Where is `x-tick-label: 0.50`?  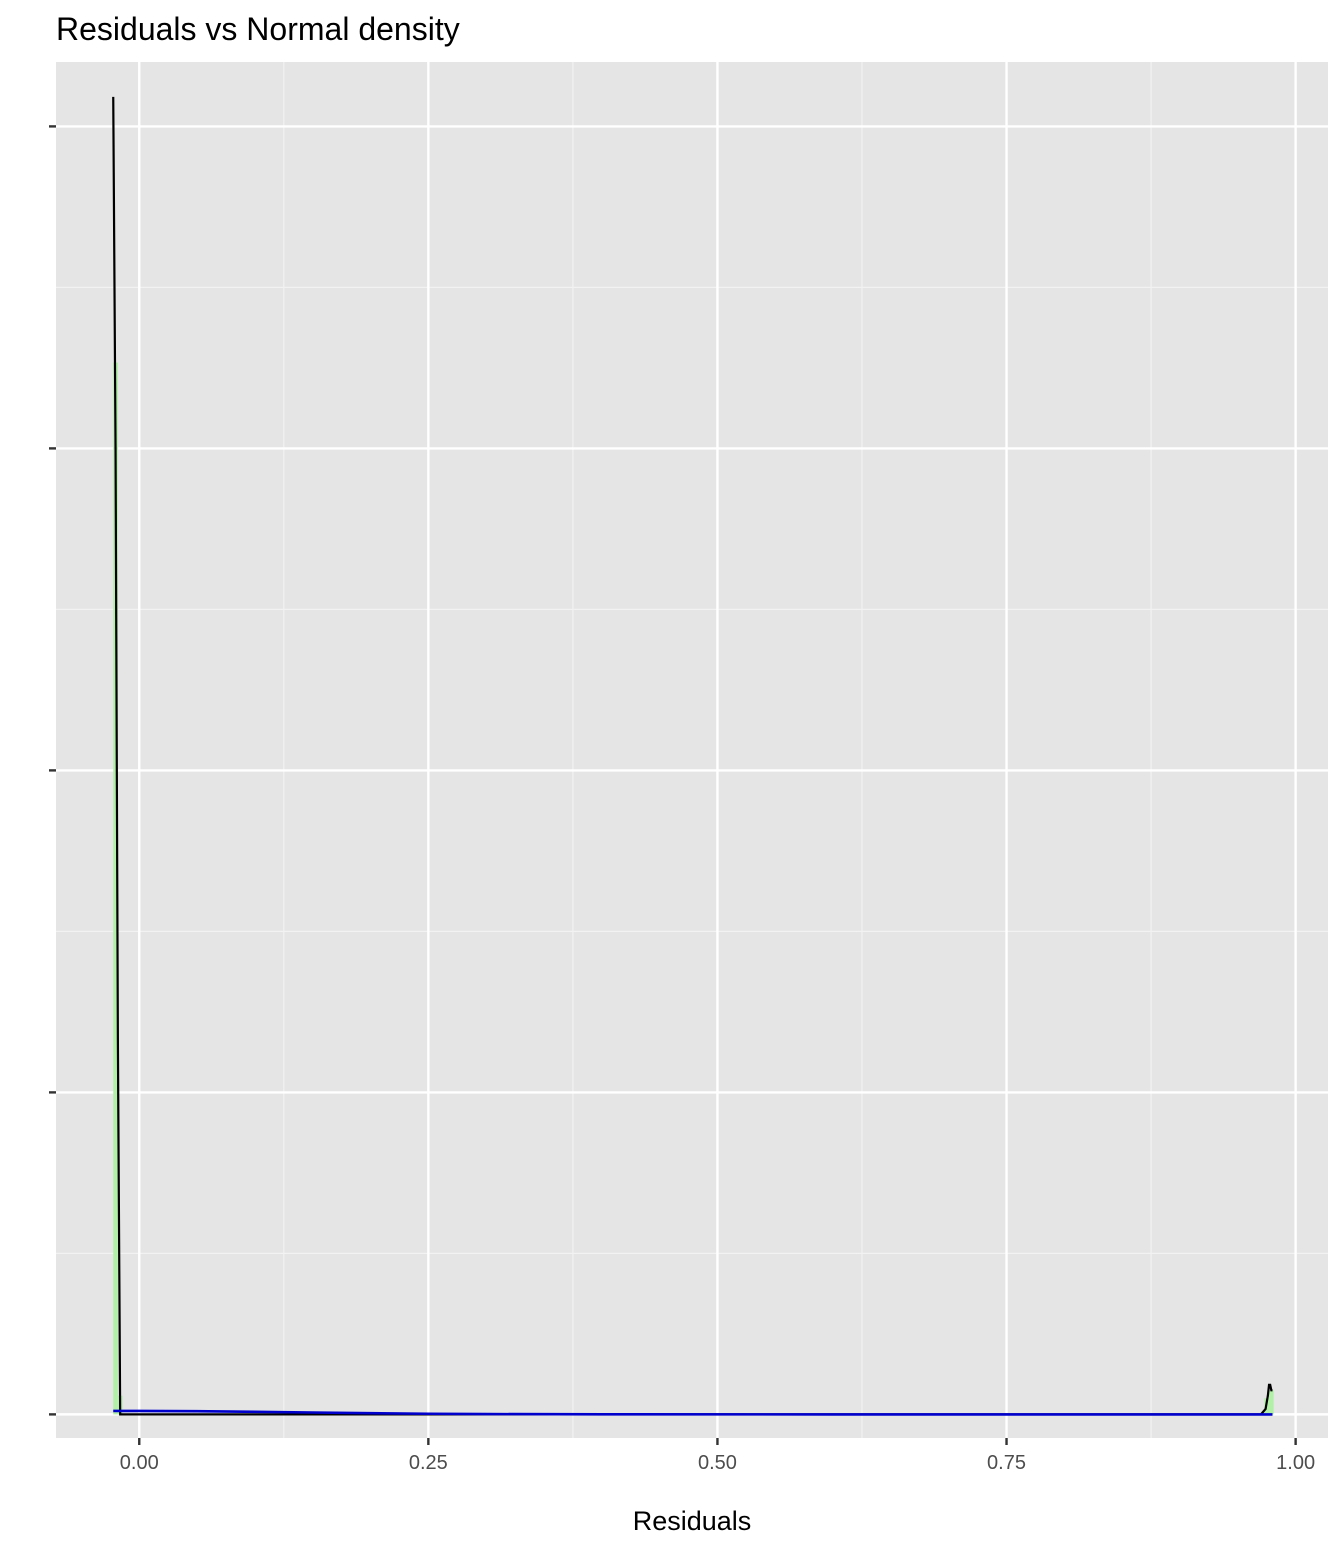
x-tick-label: 0.50 is located at coordinates (717, 1463).